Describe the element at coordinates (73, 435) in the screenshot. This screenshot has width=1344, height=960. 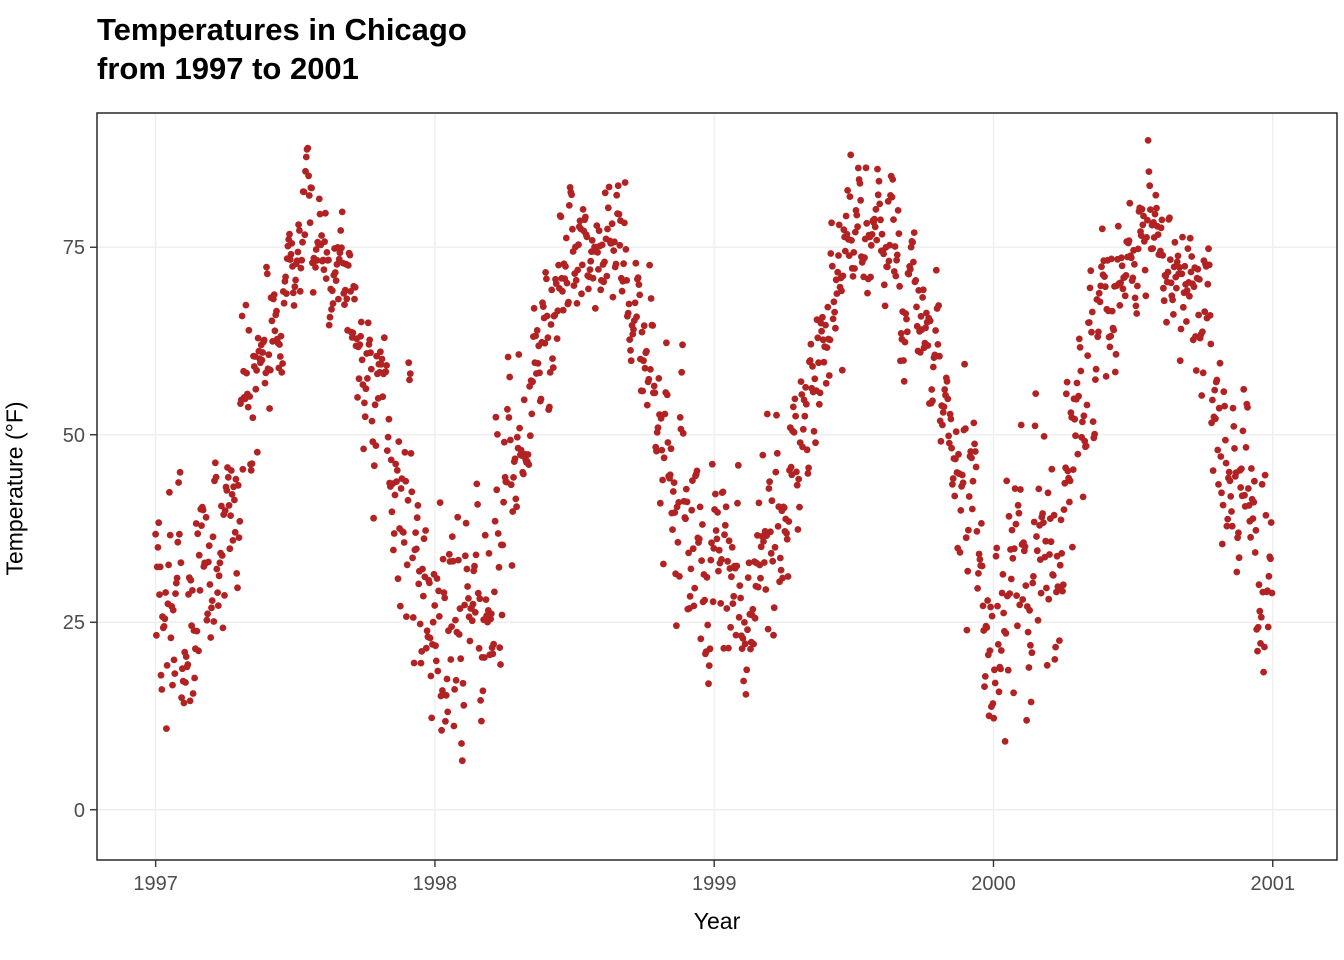
I see `y-tick-label: 50` at that location.